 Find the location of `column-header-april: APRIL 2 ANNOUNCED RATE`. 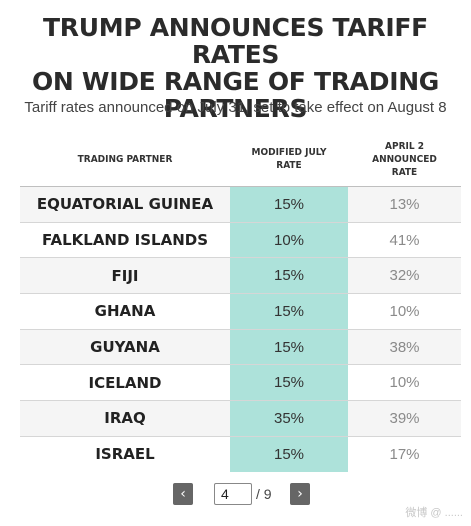

column-header-april: APRIL 2 ANNOUNCED RATE is located at coordinates (404, 159).